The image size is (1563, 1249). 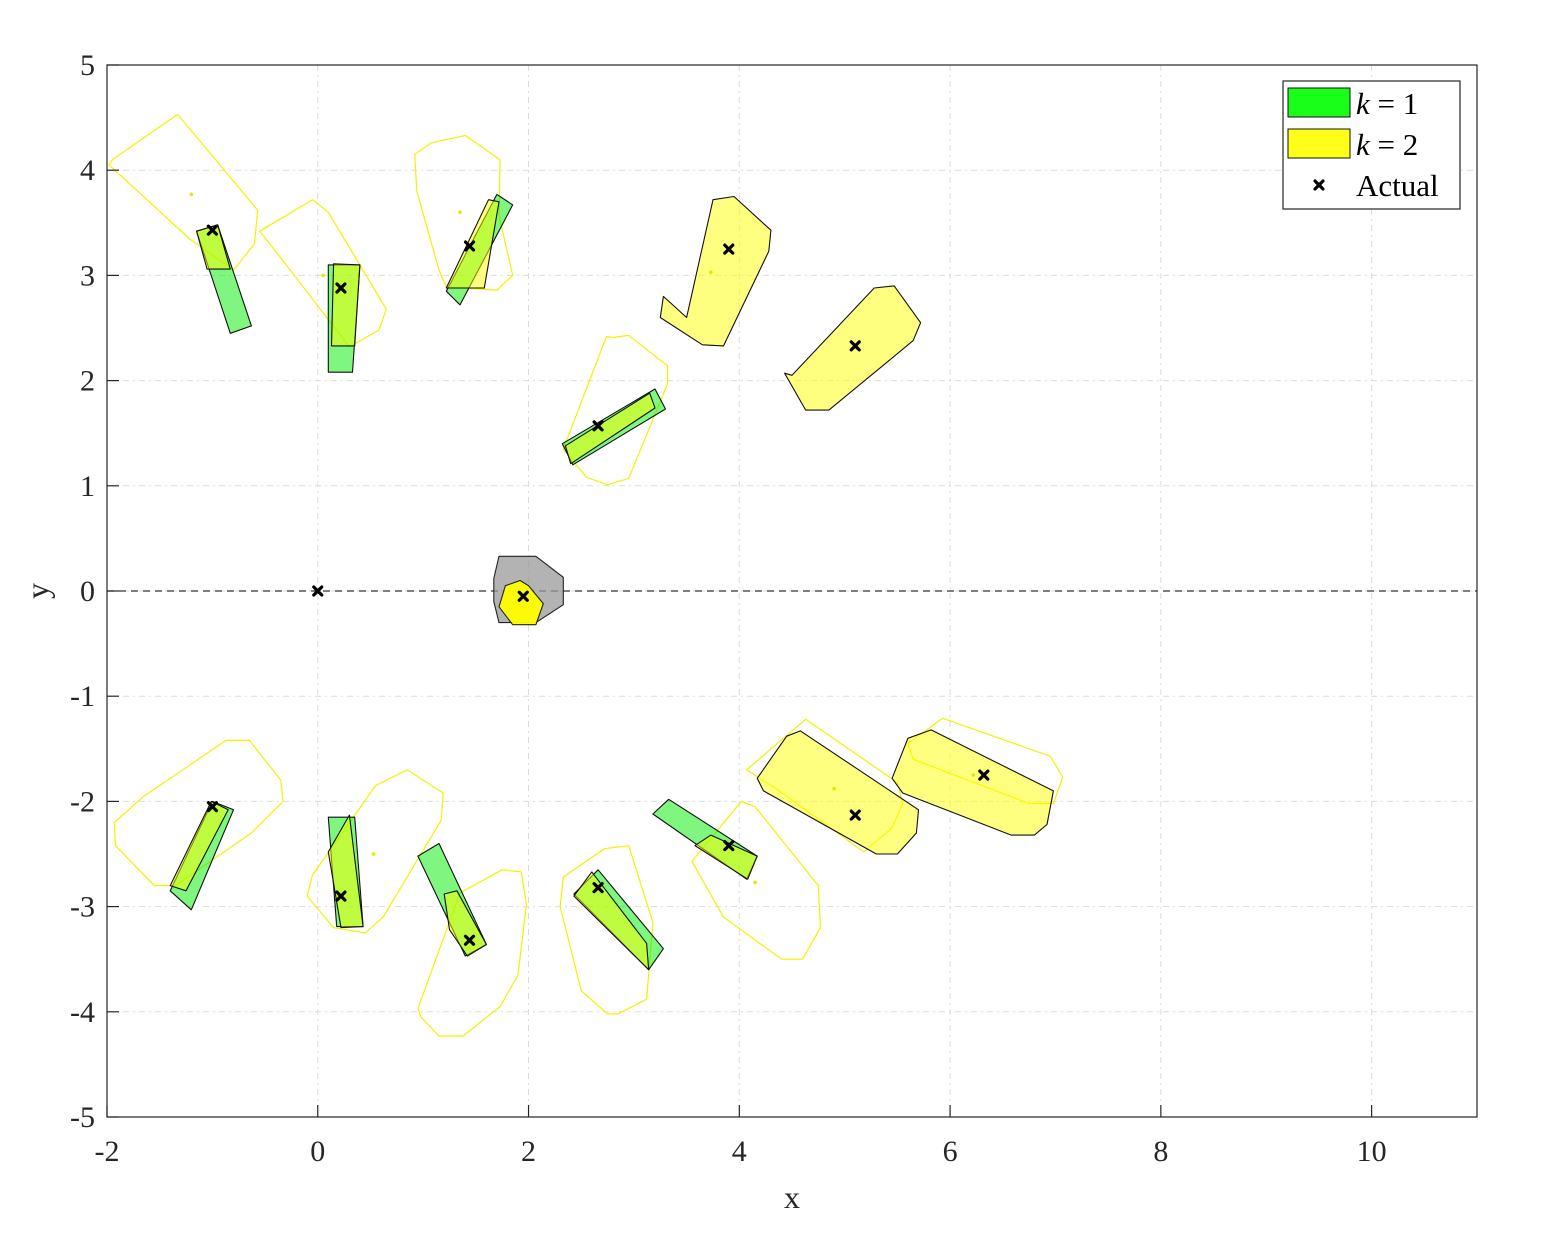 What do you see at coordinates (87, 486) in the screenshot?
I see `y-tick-label-6: 1` at bounding box center [87, 486].